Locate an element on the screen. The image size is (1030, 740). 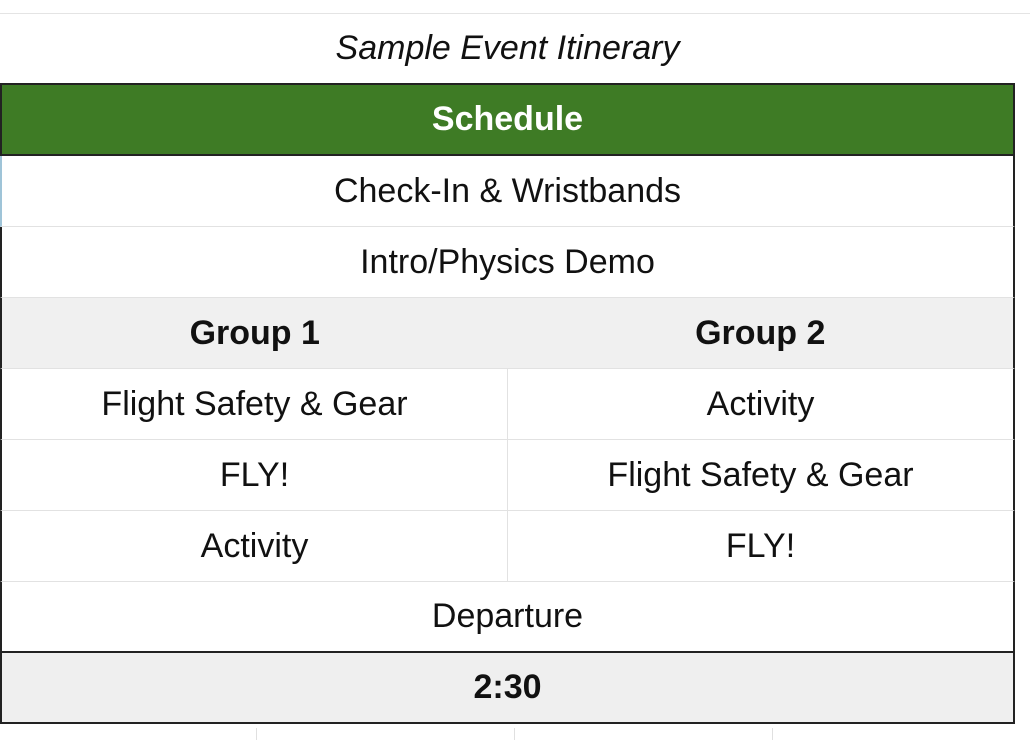
intro-cell: Intro/Physics Demo is located at coordinates (507, 262).